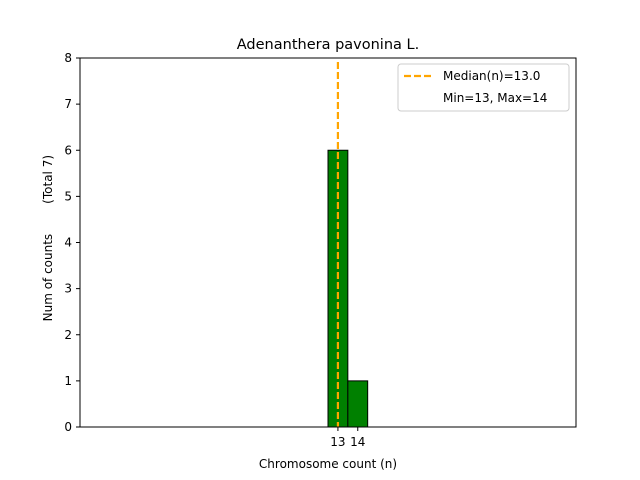  Describe the element at coordinates (491, 76) in the screenshot. I see `legend-entry-median: Median(n)=13.0` at that location.